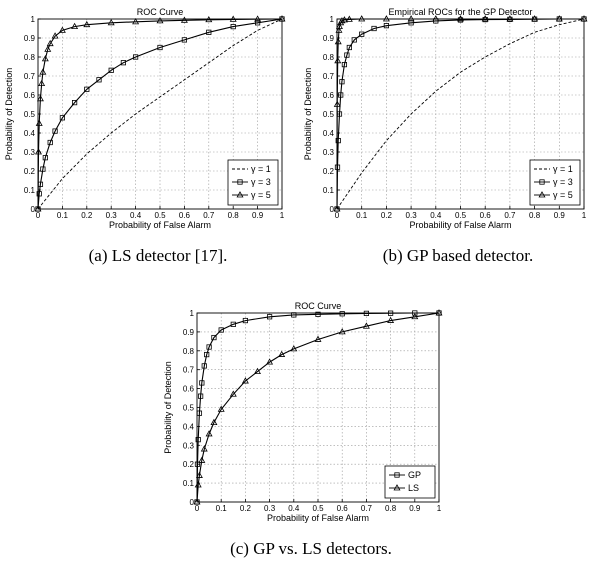 The width and height of the screenshot is (614, 562). What do you see at coordinates (308, 114) in the screenshot?
I see `chart-1-ylabel: Probability of Detection` at bounding box center [308, 114].